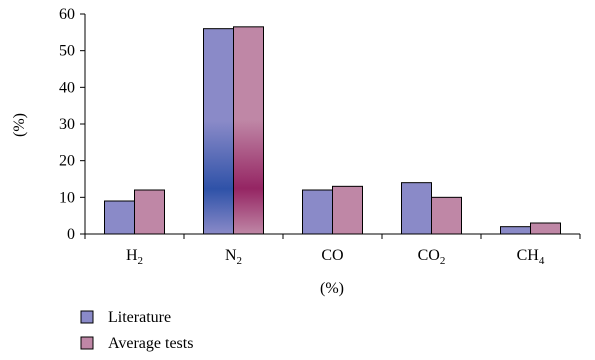  Describe the element at coordinates (218, 131) in the screenshot. I see `bar-n2-literature` at that location.